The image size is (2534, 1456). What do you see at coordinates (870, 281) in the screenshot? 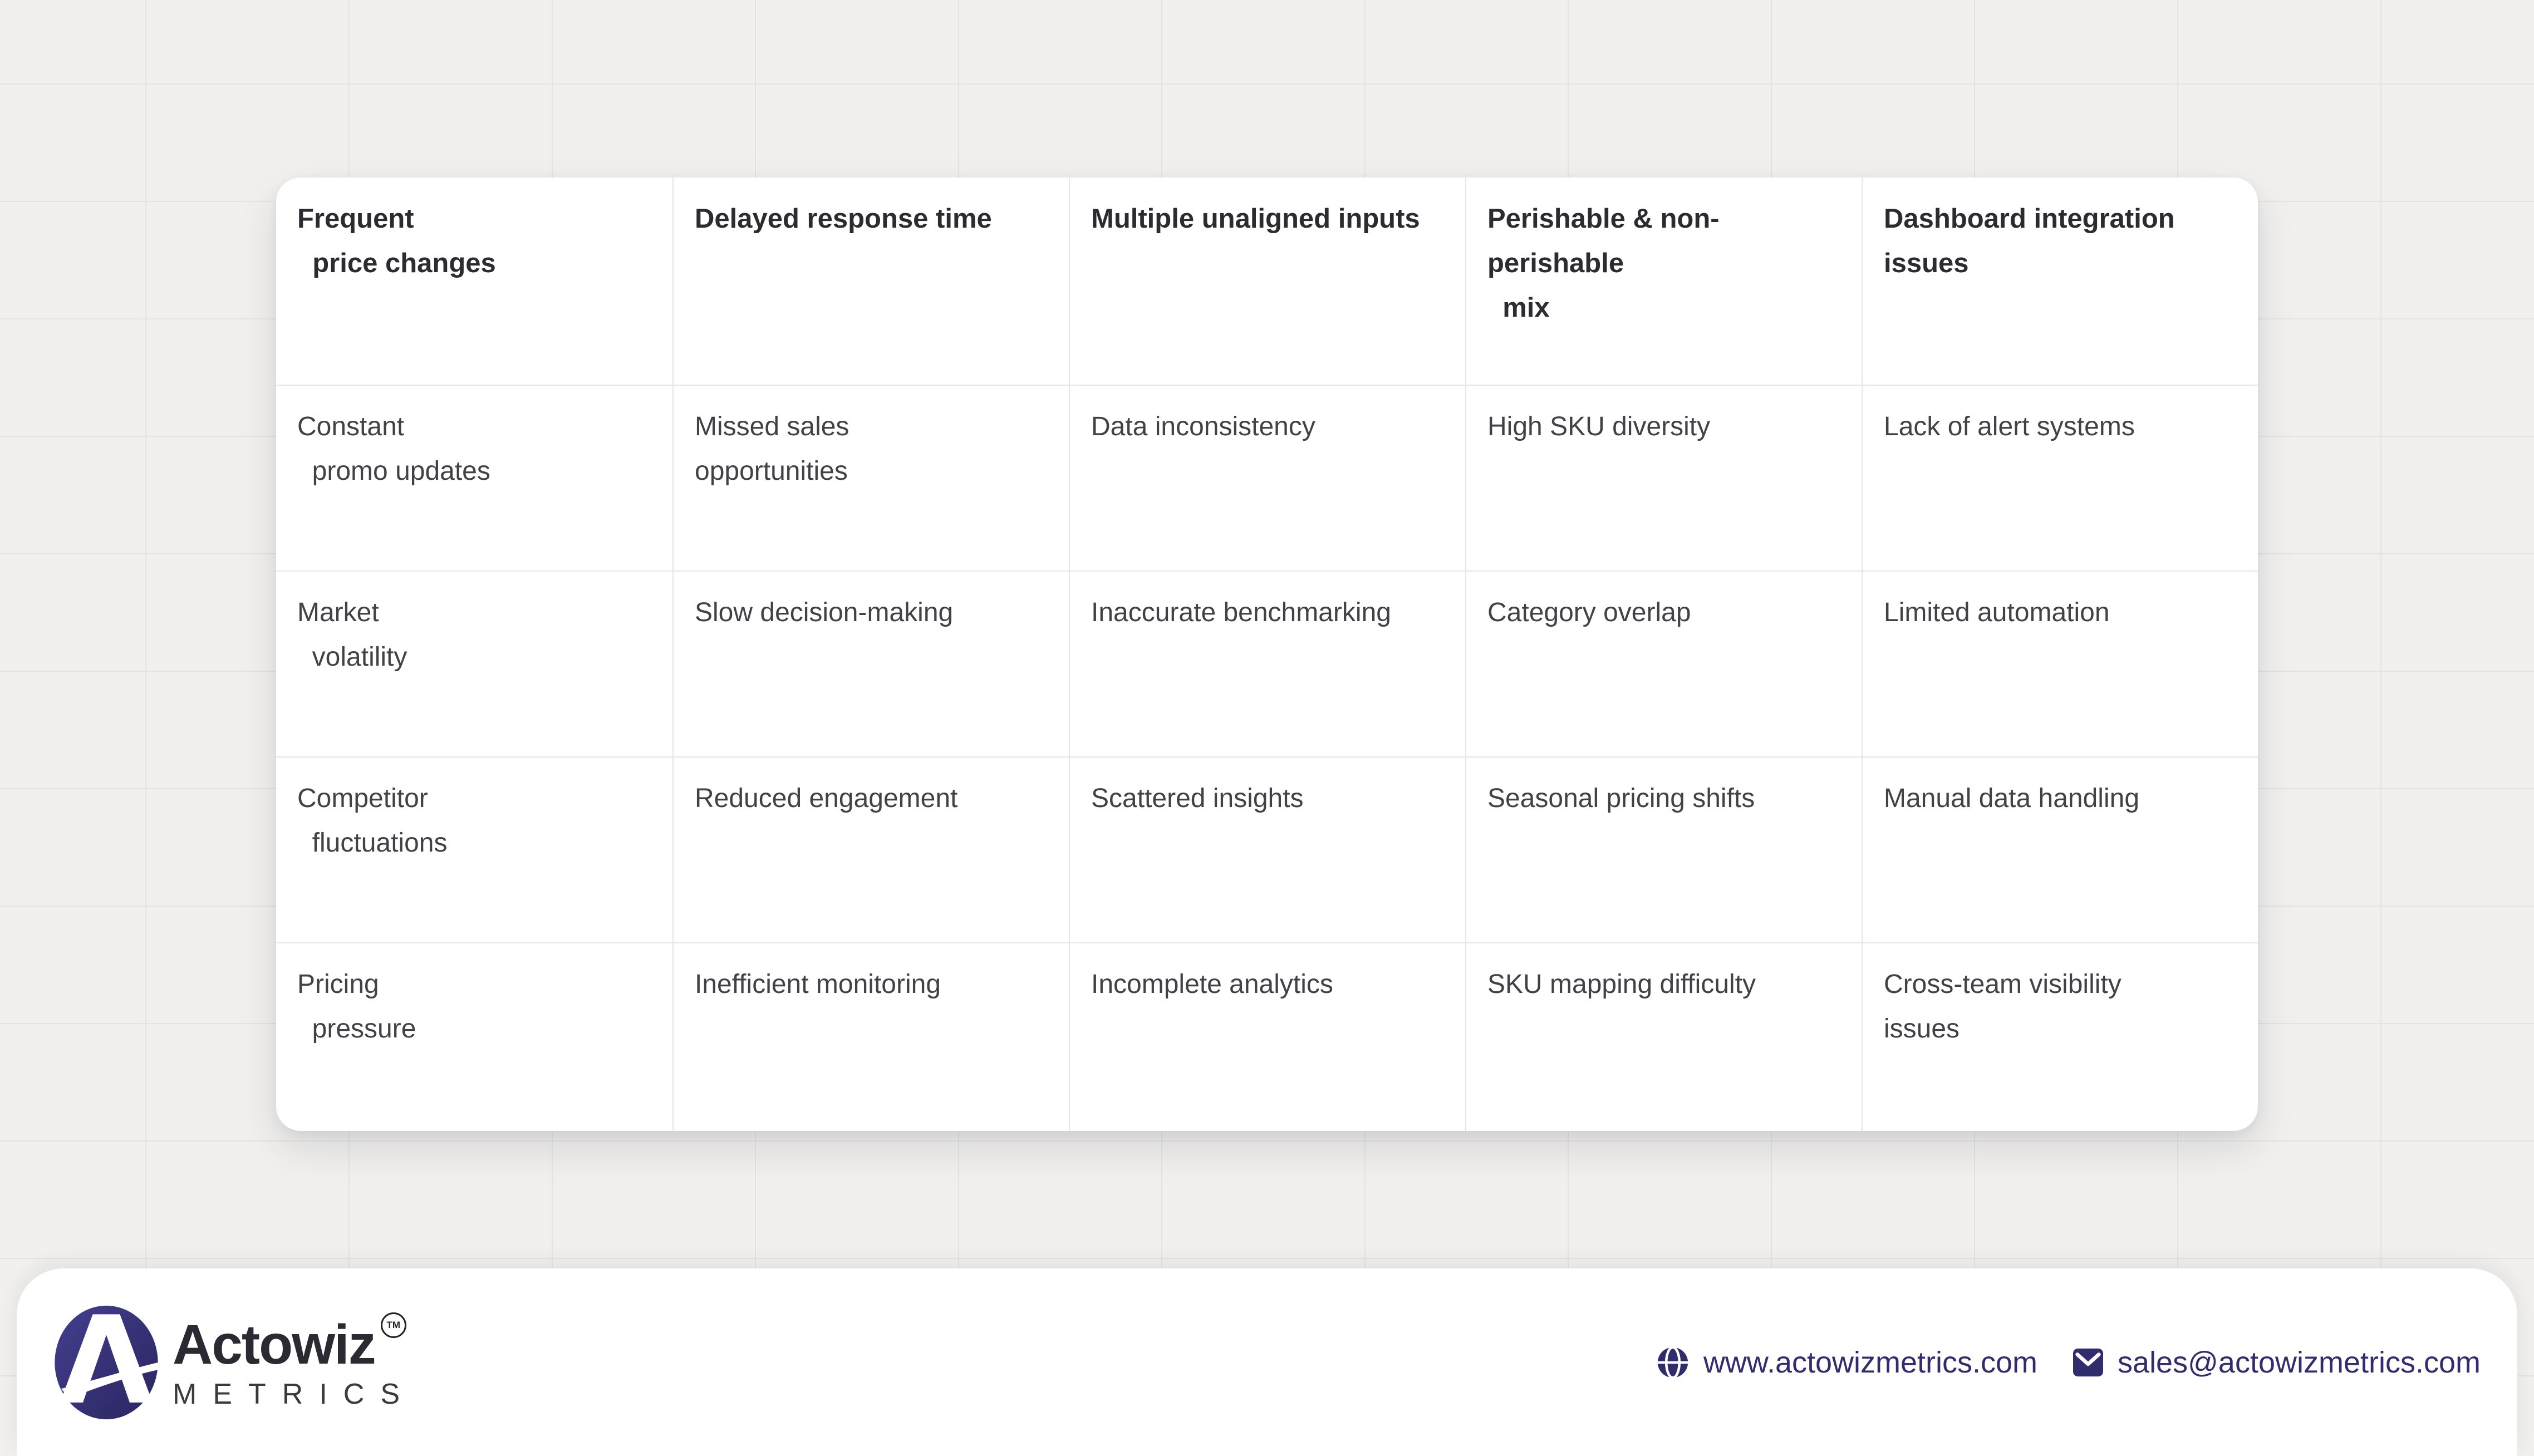
I see `column-header: Delayed response time` at bounding box center [870, 281].